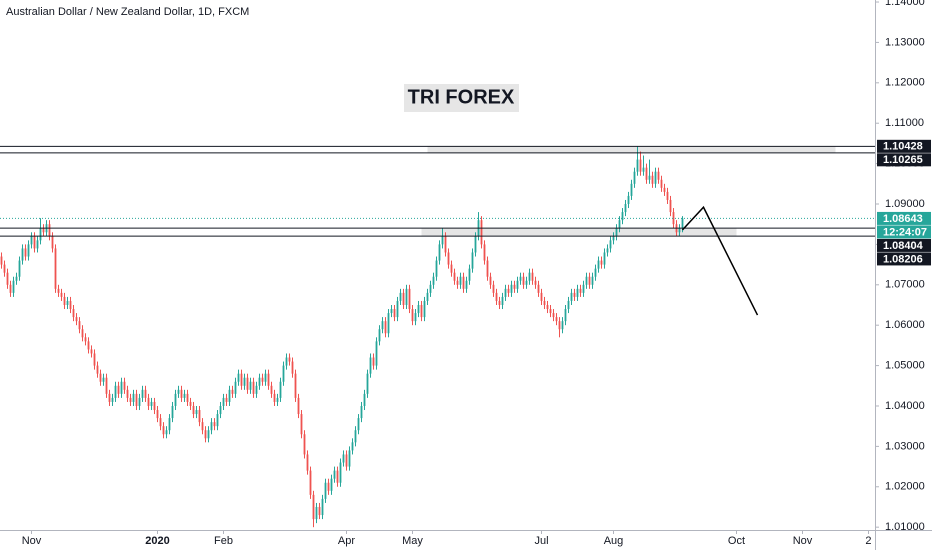  What do you see at coordinates (905, 365) in the screenshot?
I see `y-tick-label: 1.05000` at bounding box center [905, 365].